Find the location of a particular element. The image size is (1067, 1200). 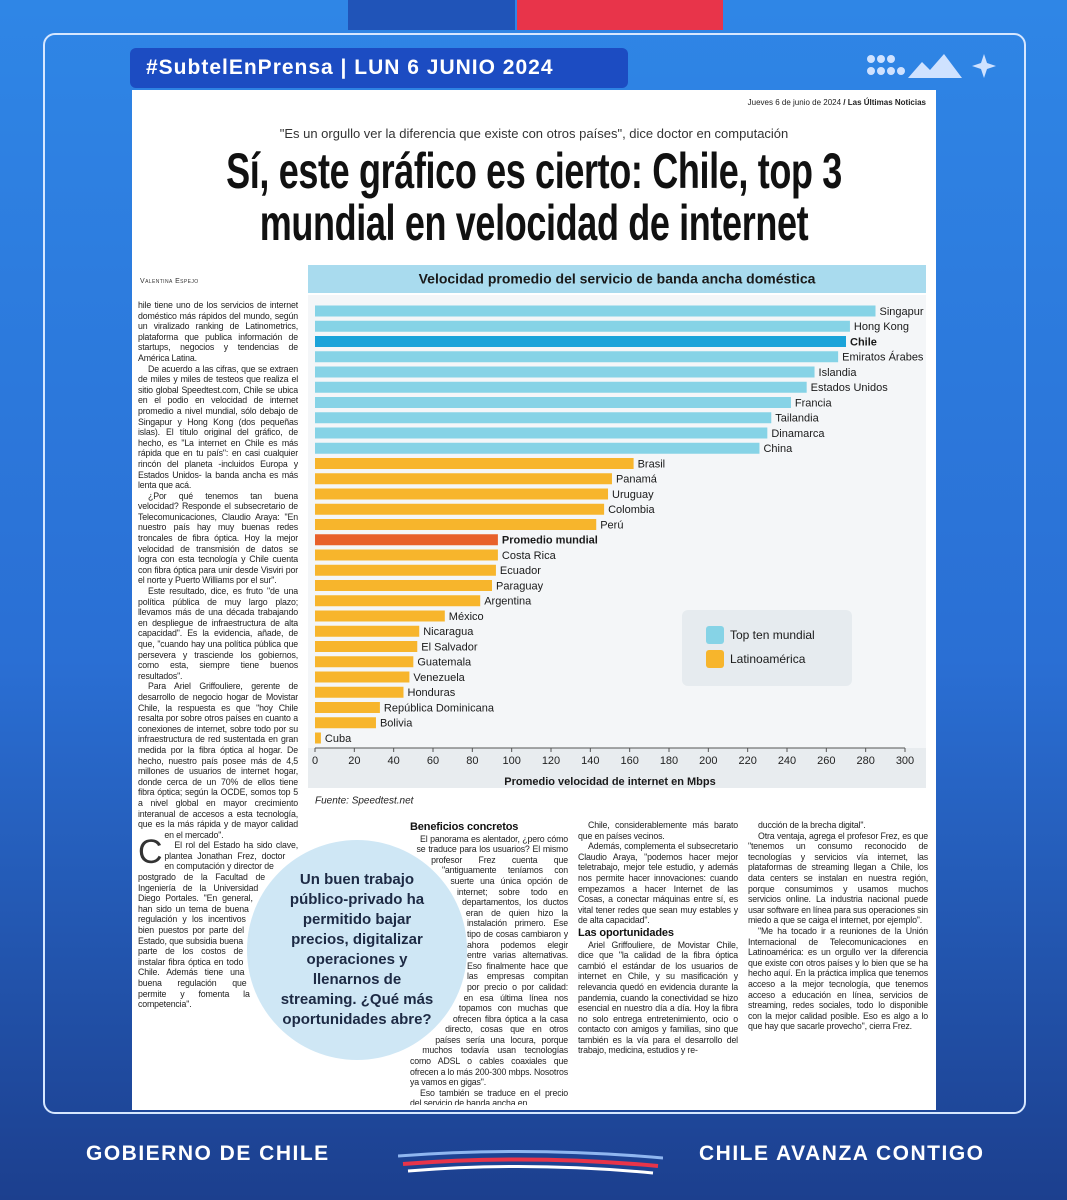

mountain-icon is located at coordinates (935, 66).